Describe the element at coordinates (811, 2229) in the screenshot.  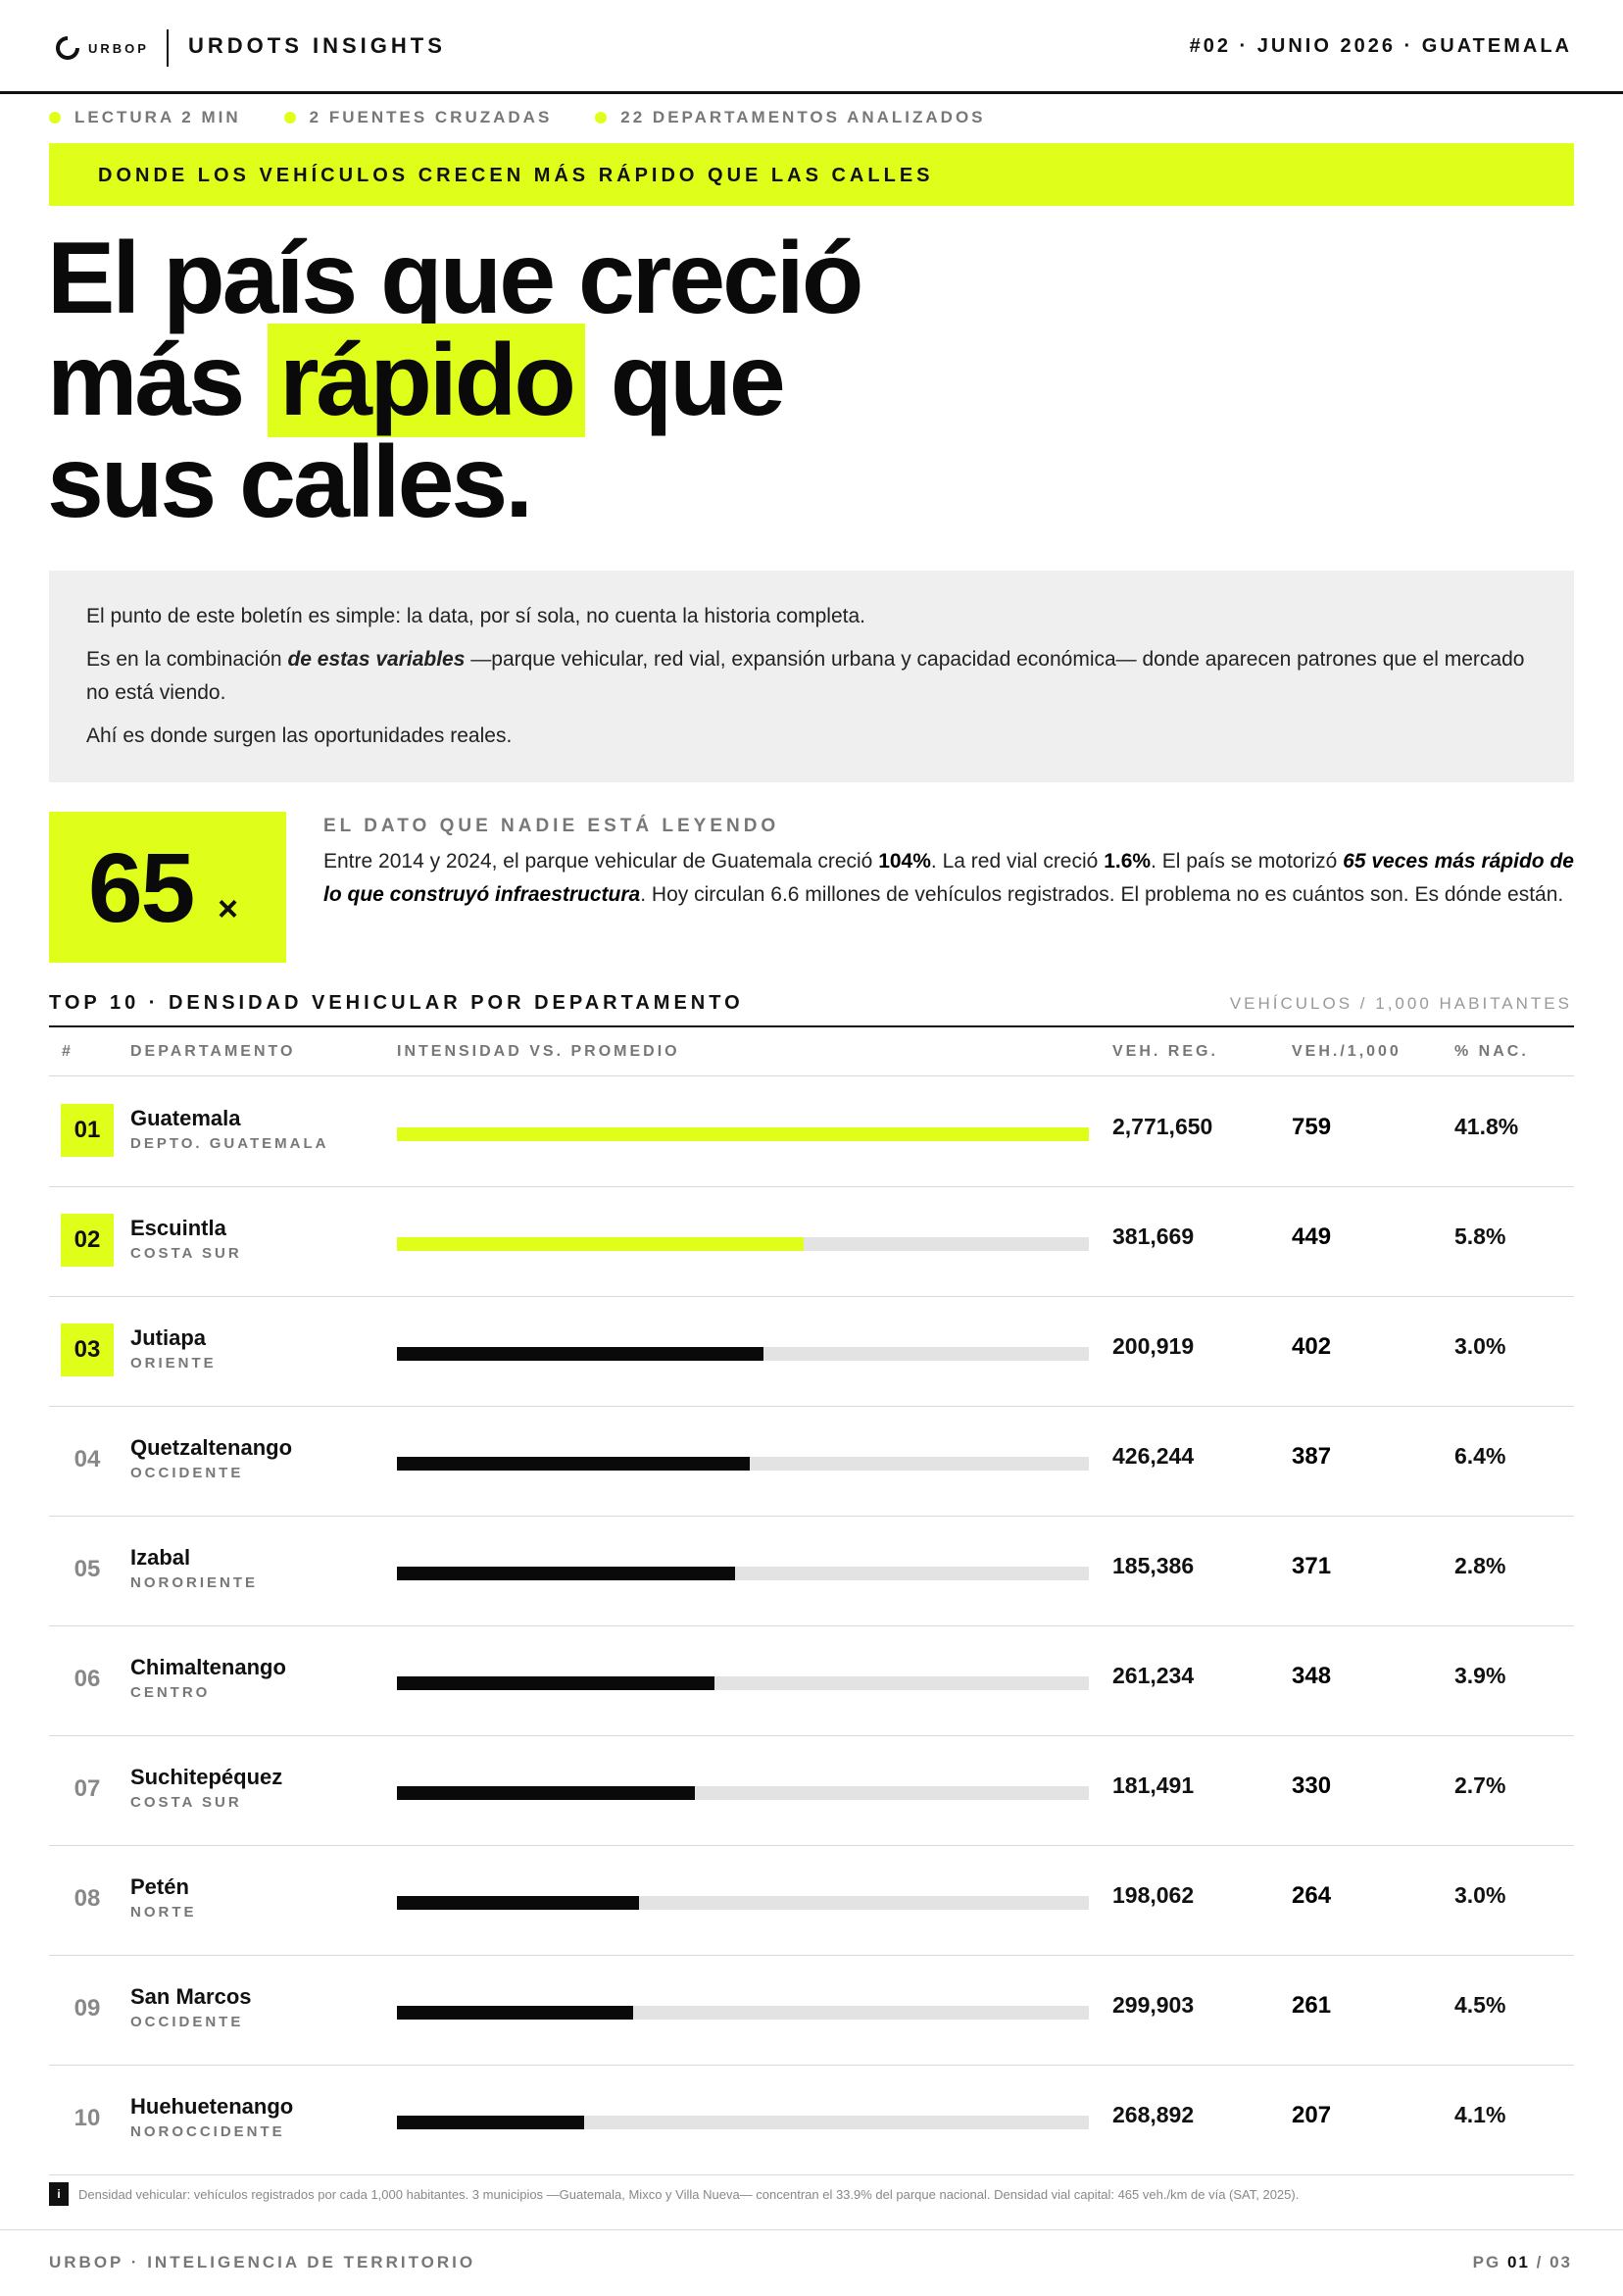
I see `footer-rule` at that location.